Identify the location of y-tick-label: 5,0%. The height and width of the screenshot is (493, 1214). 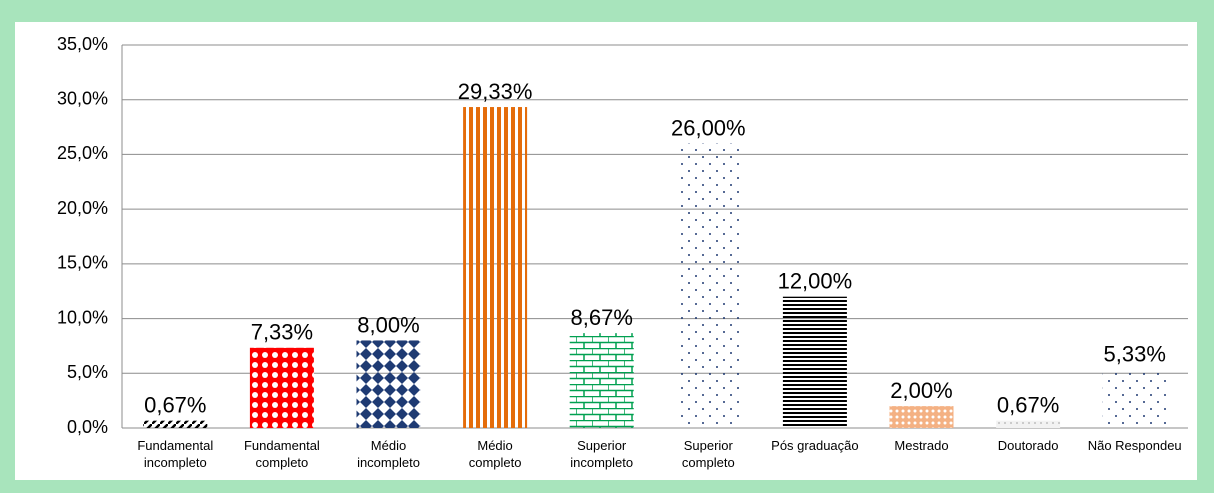
(87, 372).